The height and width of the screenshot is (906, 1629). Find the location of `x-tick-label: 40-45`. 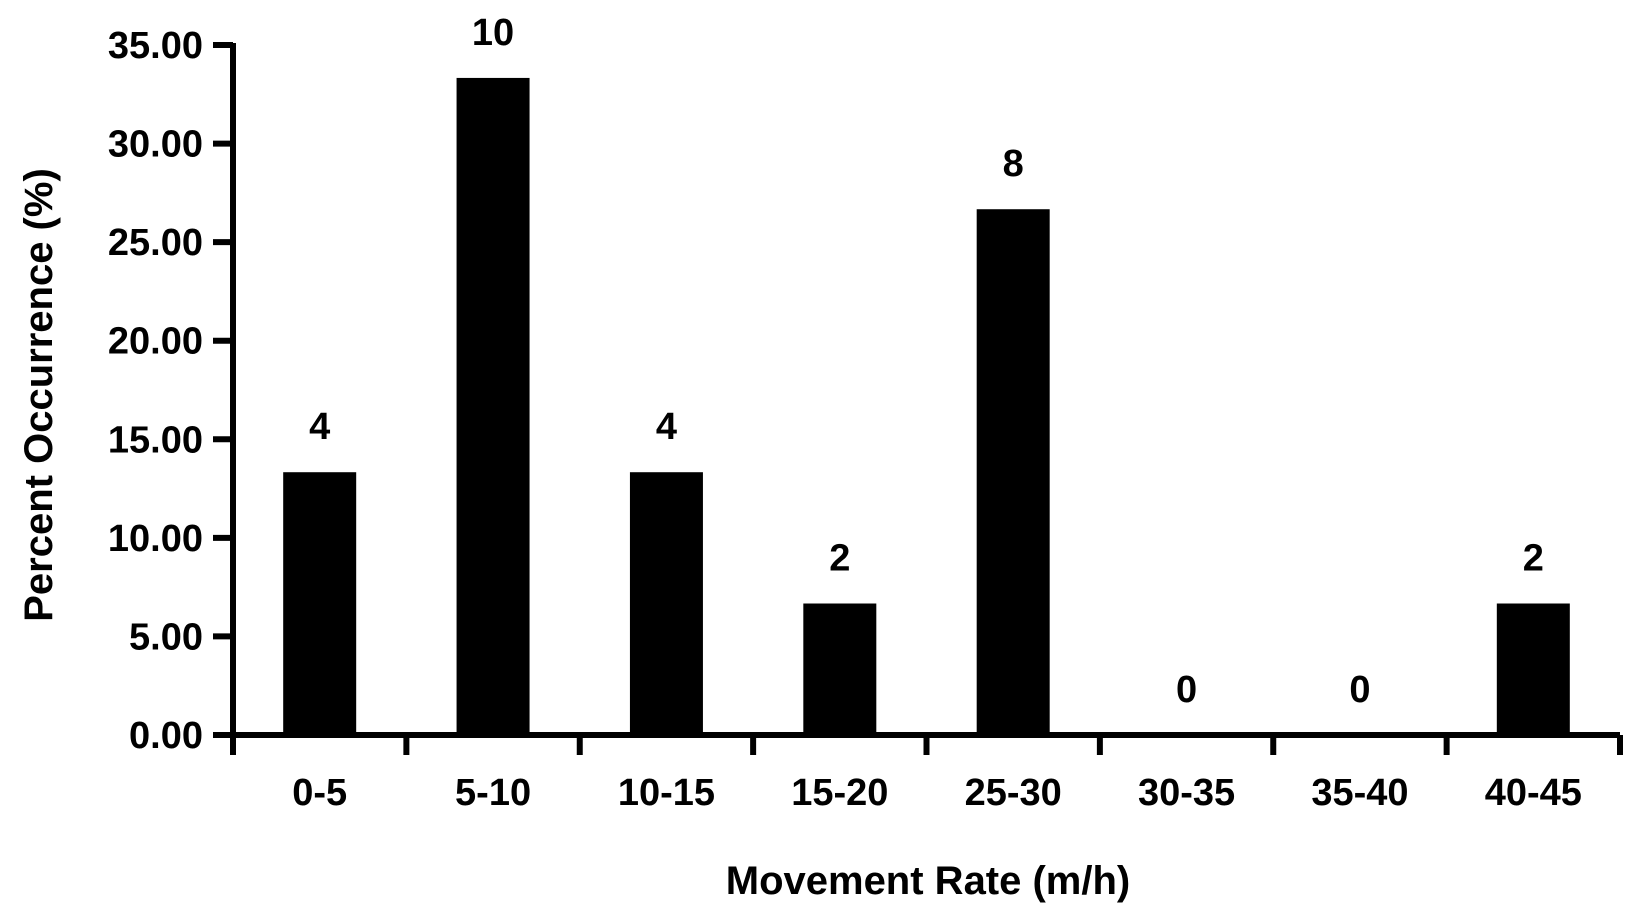

x-tick-label: 40-45 is located at coordinates (1533, 793).